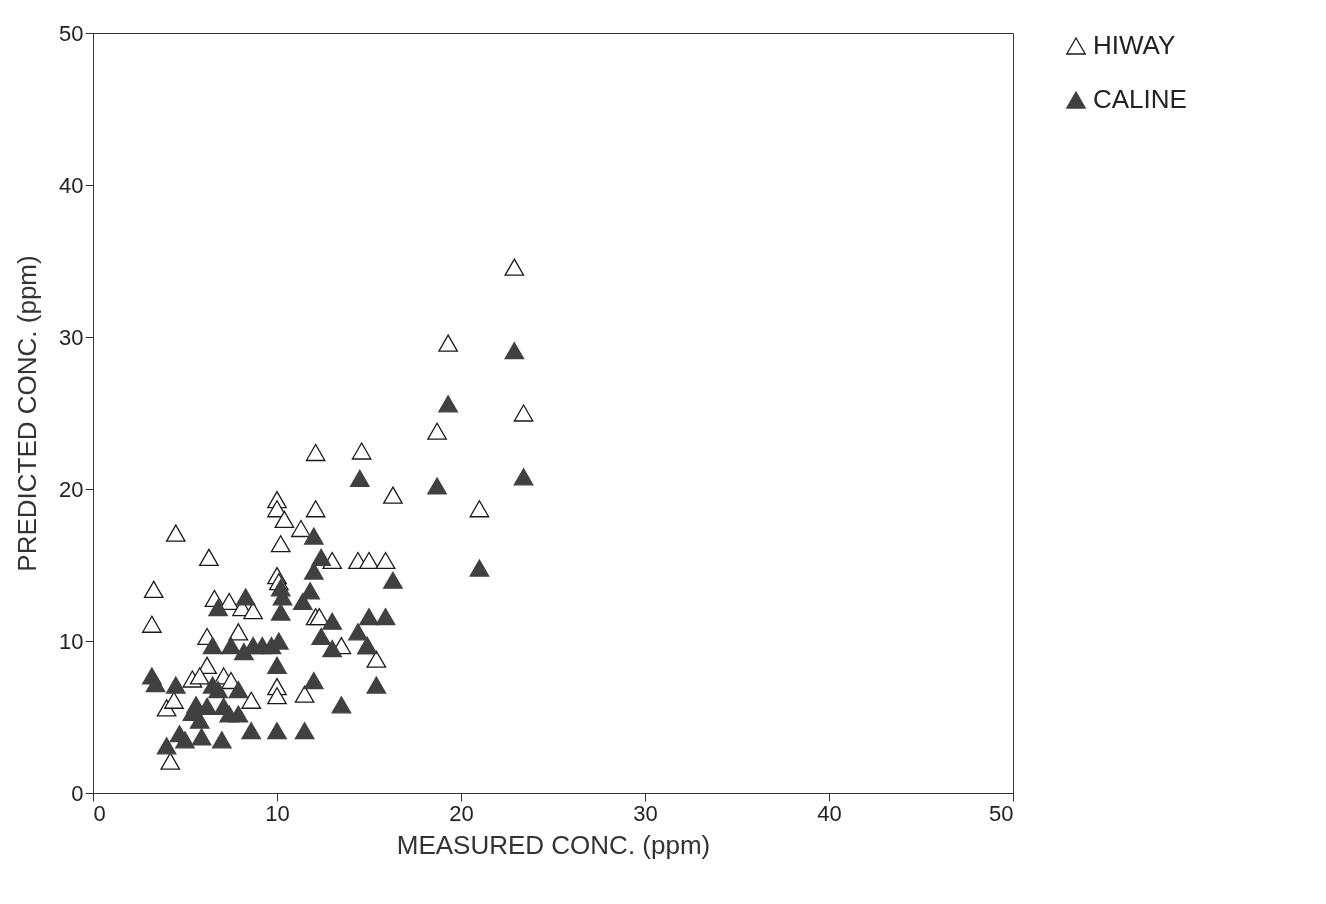 This screenshot has height=904, width=1326. What do you see at coordinates (1001, 813) in the screenshot?
I see `x-tick-label: 50` at bounding box center [1001, 813].